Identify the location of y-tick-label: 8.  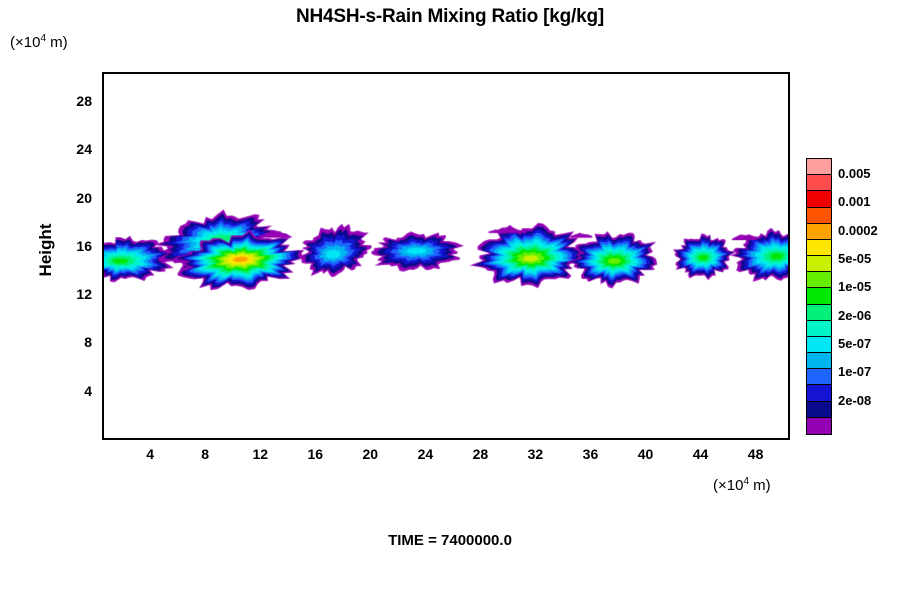
(88, 342).